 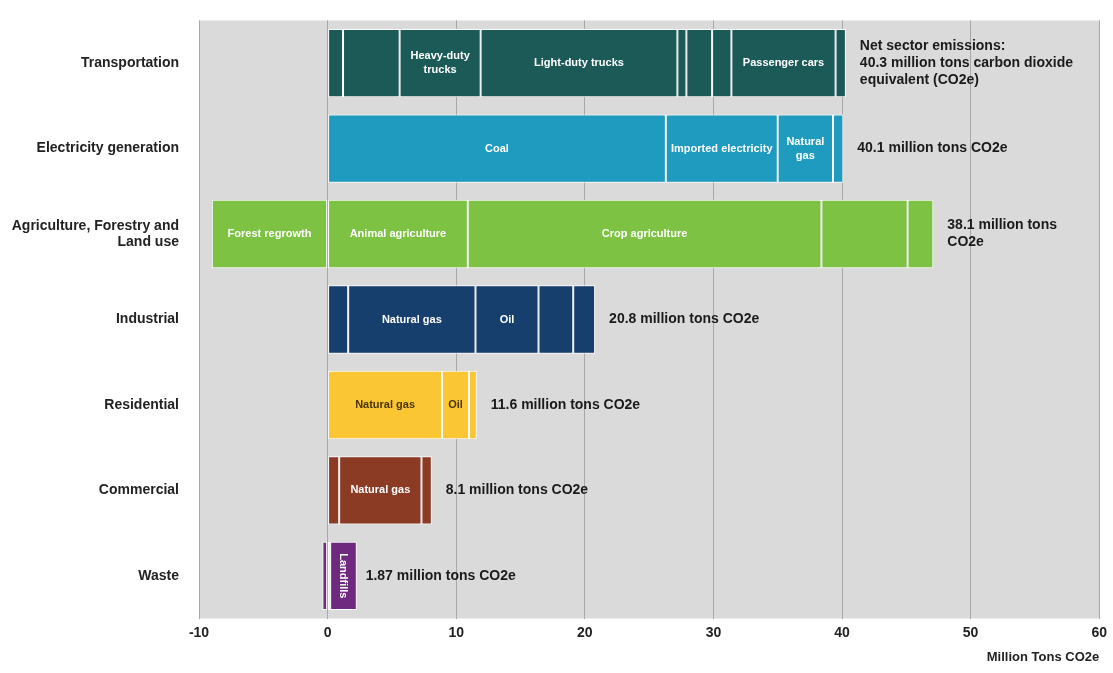 What do you see at coordinates (147, 318) in the screenshot?
I see `y-tick-label: Industrial` at bounding box center [147, 318].